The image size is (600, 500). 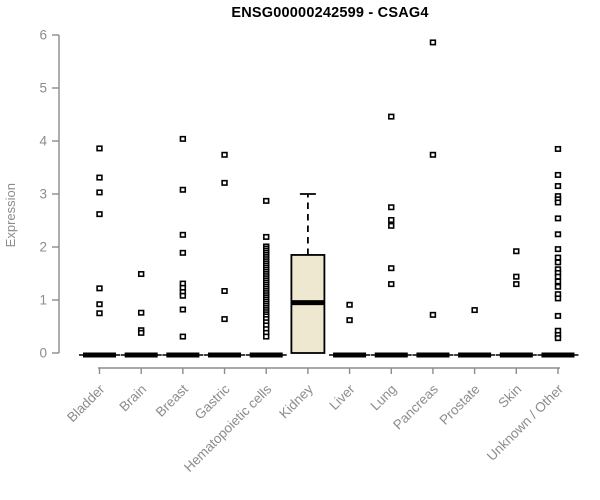 What do you see at coordinates (460, 405) in the screenshot?
I see `x-tick-label: Prostate` at bounding box center [460, 405].